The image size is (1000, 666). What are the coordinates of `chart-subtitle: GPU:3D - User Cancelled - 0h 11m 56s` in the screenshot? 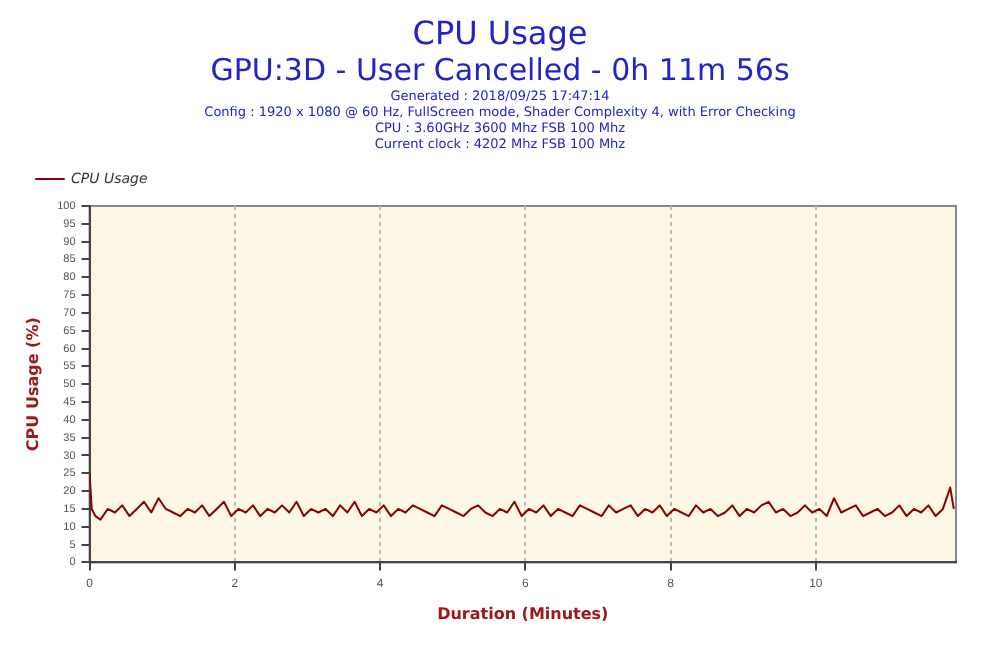 It's located at (500, 70).